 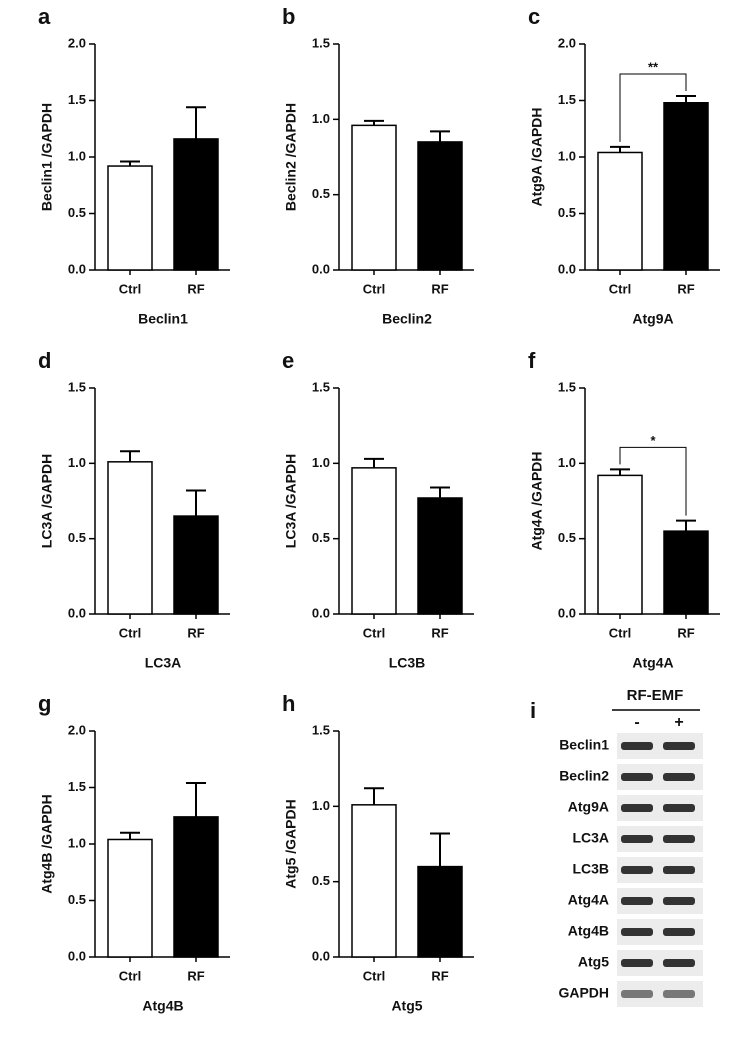 I want to click on gel-title: RF-EMF, so click(x=655, y=695).